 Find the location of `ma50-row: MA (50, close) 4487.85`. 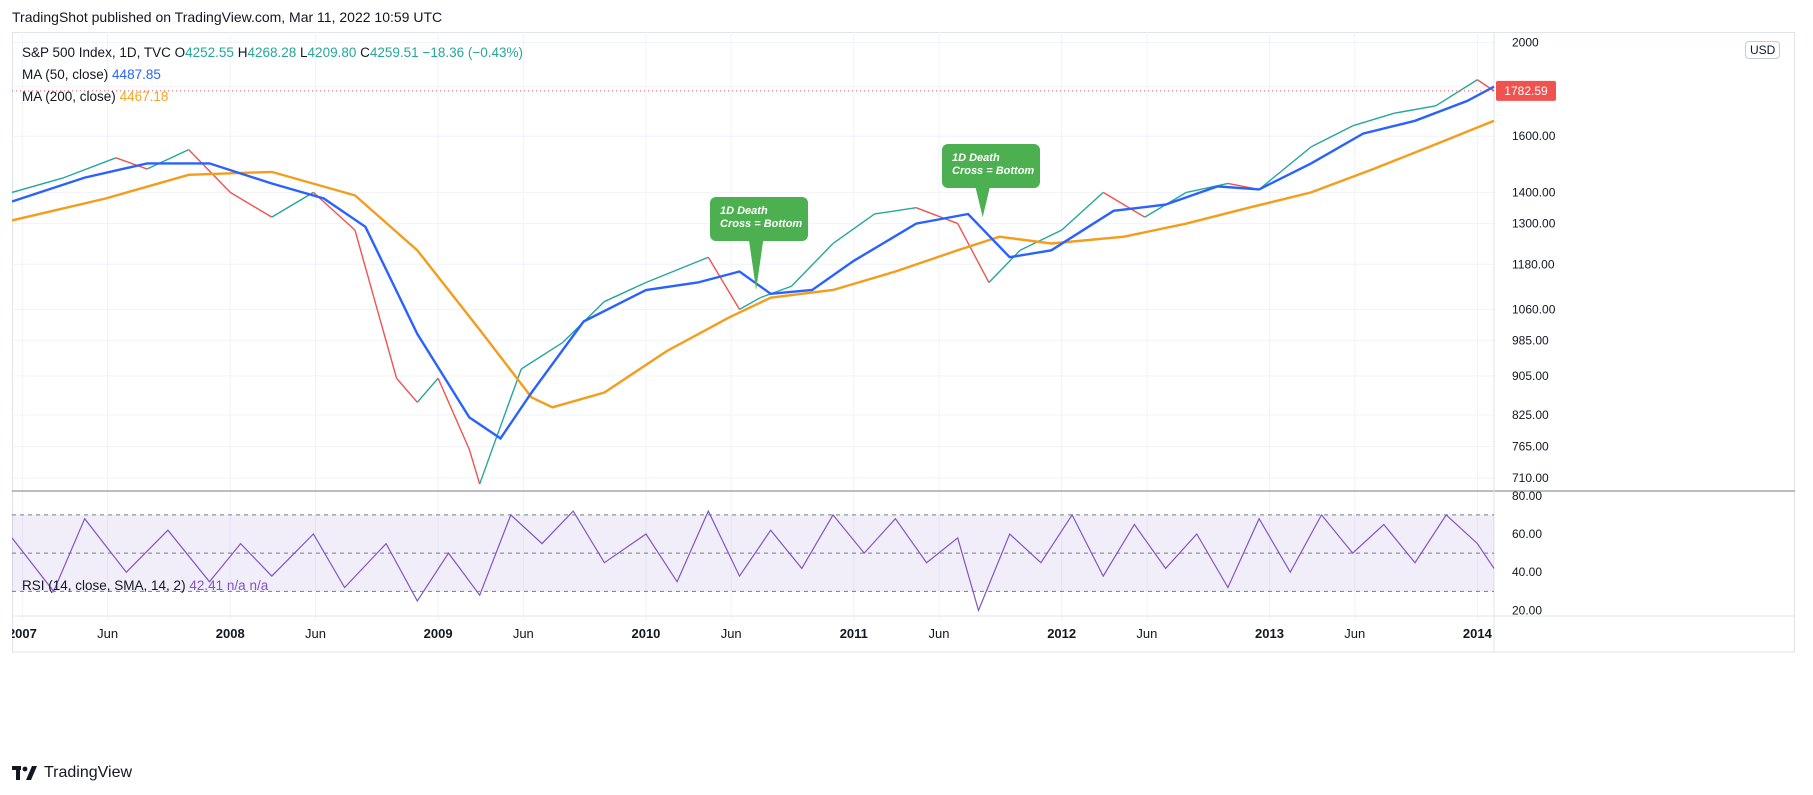

ma50-row: MA (50, close) 4487.85 is located at coordinates (272, 75).